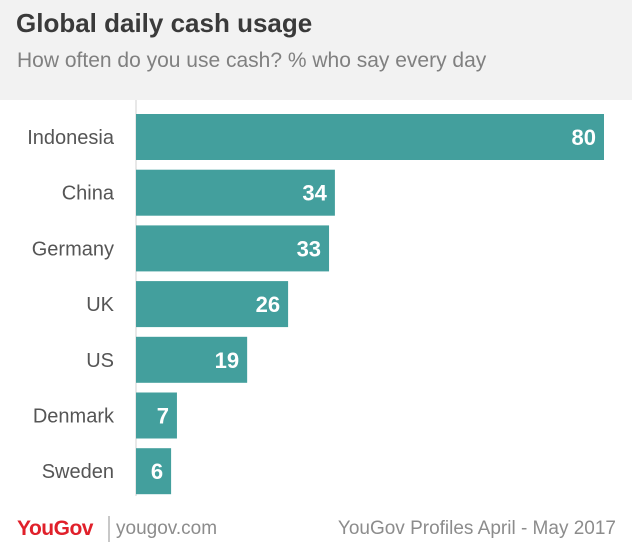 The height and width of the screenshot is (548, 632). What do you see at coordinates (157, 471) in the screenshot?
I see `value-label-sweden: 6` at bounding box center [157, 471].